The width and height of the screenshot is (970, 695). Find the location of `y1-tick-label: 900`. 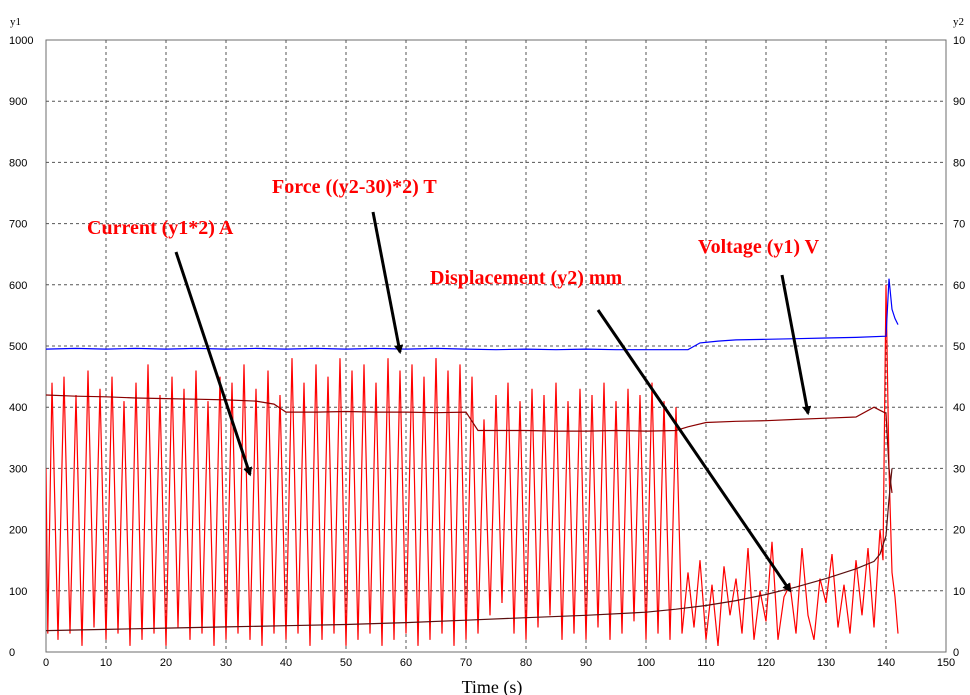

y1-tick-label: 900 is located at coordinates (18, 102).